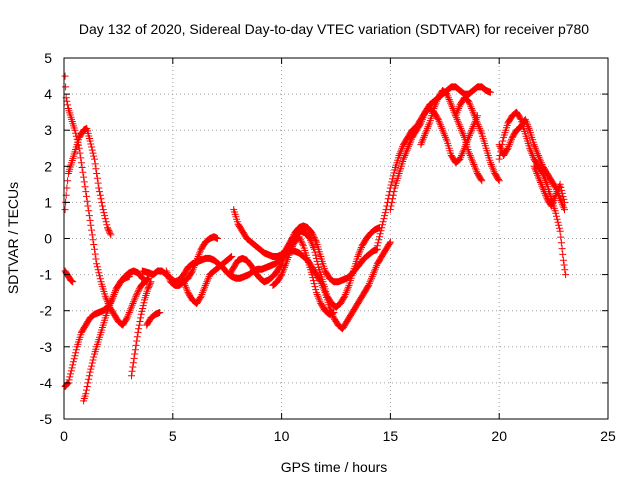 The height and width of the screenshot is (480, 640). Describe the element at coordinates (46, 275) in the screenshot. I see `y-tick-label: -1` at that location.